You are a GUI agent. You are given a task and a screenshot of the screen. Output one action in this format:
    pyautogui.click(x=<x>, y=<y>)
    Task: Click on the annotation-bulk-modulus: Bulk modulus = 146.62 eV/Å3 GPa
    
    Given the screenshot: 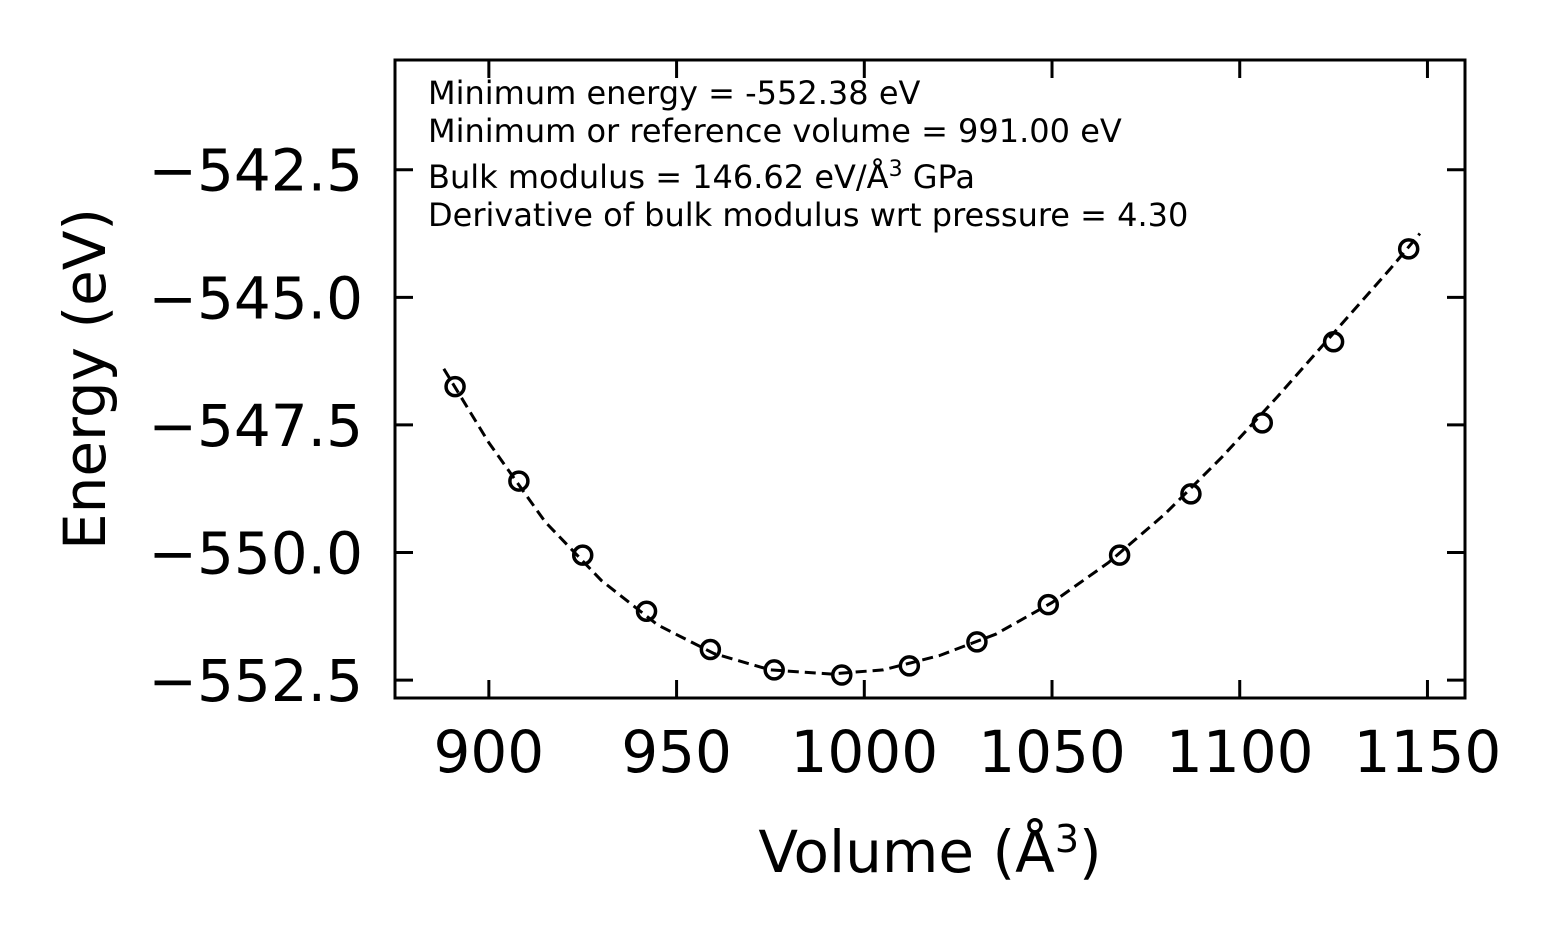 What is the action you would take?
    pyautogui.click(x=701, y=176)
    